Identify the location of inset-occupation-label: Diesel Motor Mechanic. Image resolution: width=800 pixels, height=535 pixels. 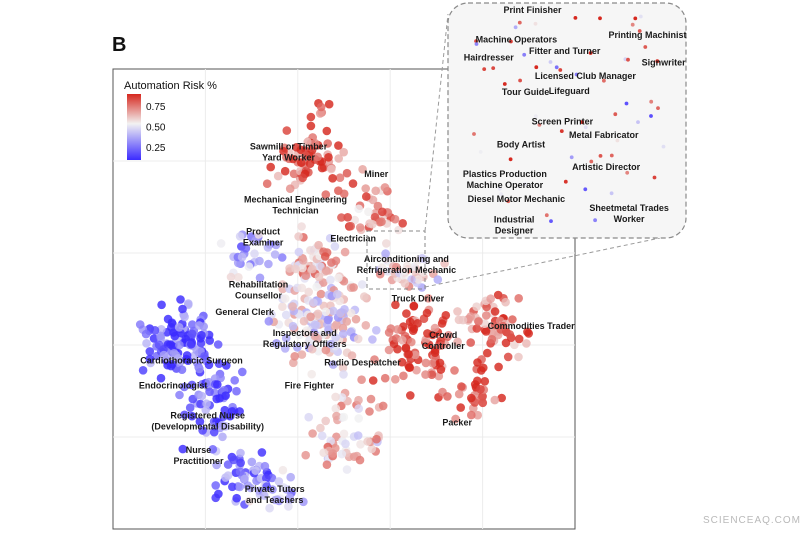
(517, 199).